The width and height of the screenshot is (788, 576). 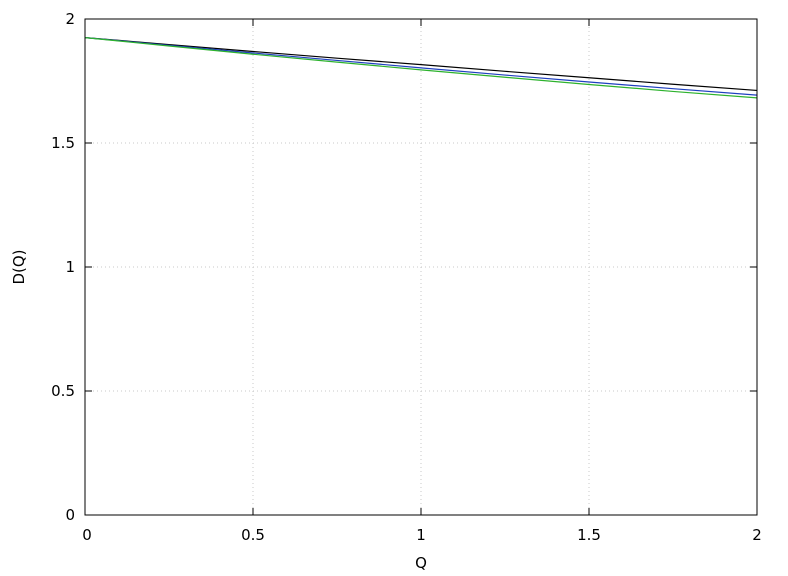 What do you see at coordinates (757, 535) in the screenshot?
I see `x-tick-label: 2` at bounding box center [757, 535].